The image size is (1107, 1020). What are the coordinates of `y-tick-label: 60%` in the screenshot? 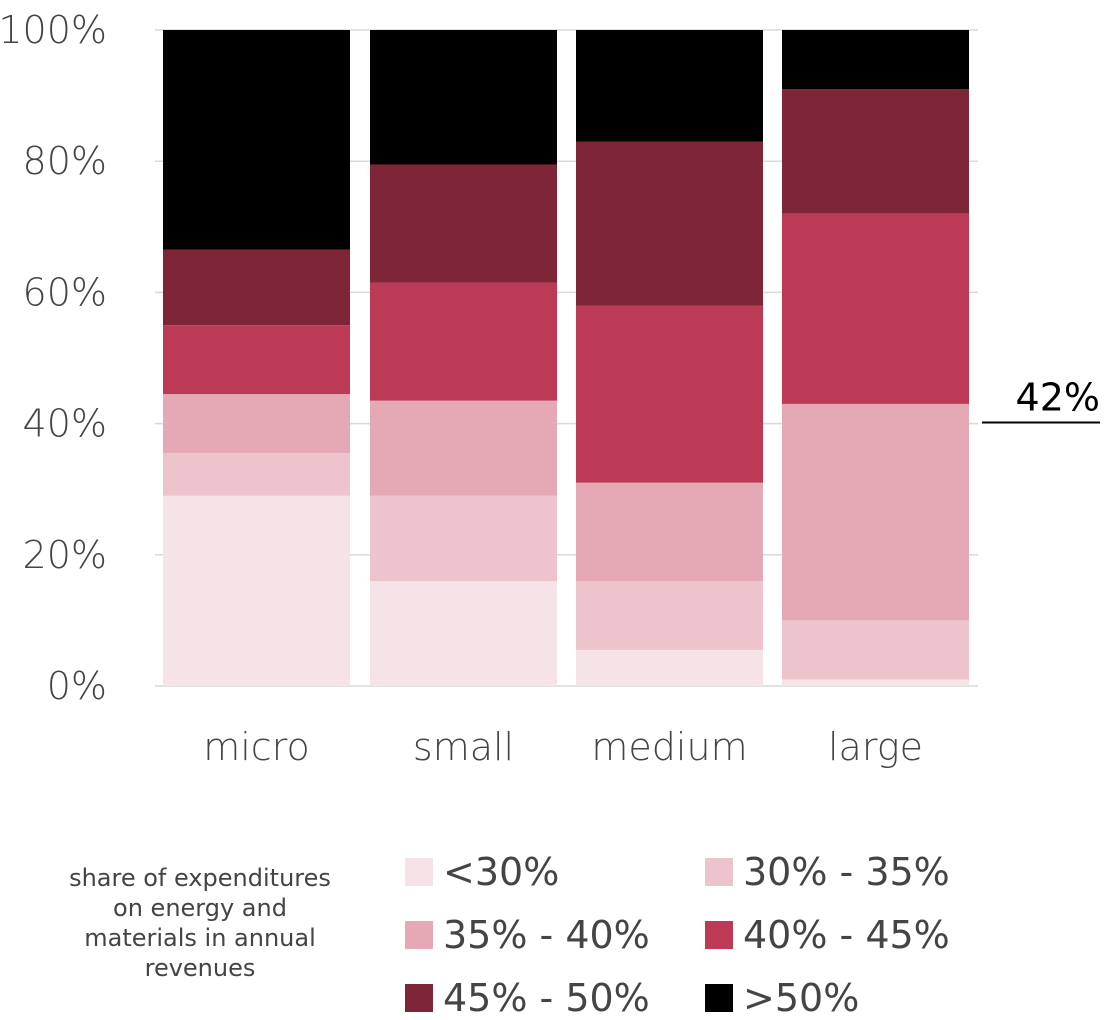 It's located at (65, 292).